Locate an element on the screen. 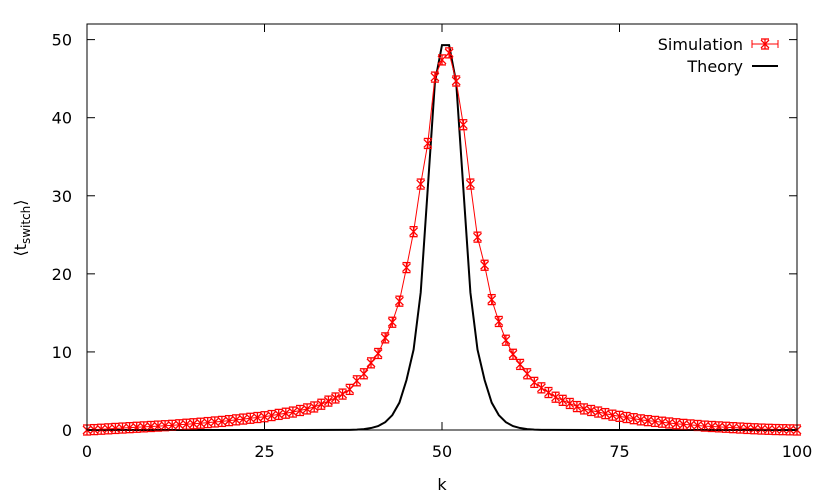 The image size is (830, 498). y-tick-label: 40 is located at coordinates (62, 118).